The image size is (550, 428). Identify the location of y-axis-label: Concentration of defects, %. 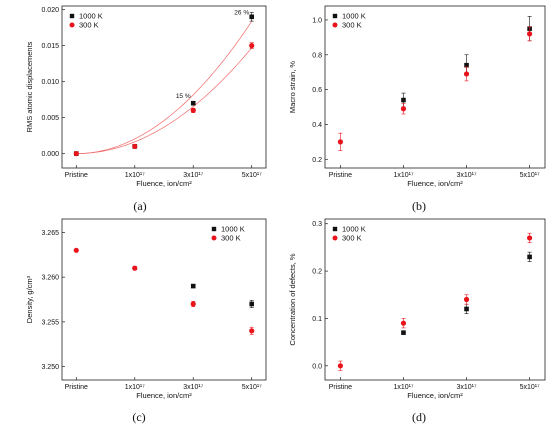
(292, 299).